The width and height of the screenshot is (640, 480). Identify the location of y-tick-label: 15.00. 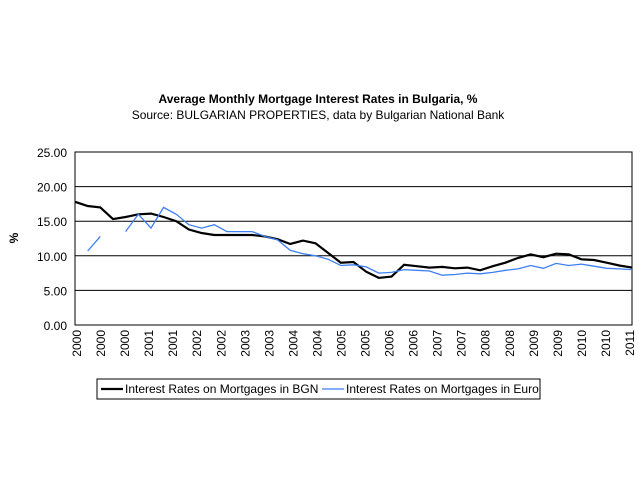
(52, 222).